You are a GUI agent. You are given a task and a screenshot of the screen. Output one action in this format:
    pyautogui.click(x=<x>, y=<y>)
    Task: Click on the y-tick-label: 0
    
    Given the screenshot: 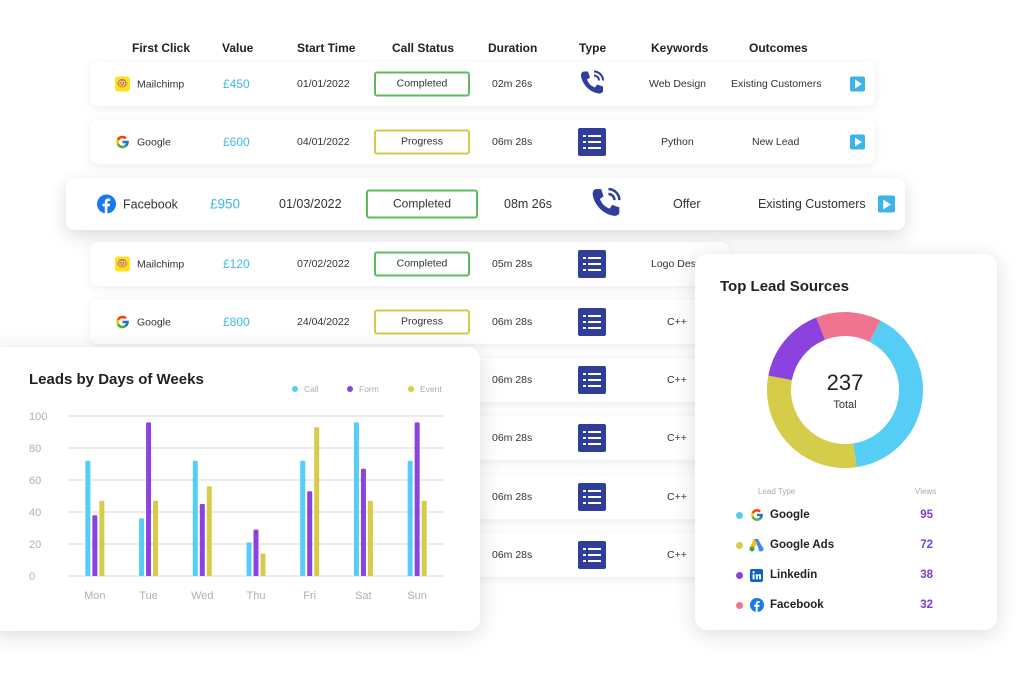 What is the action you would take?
    pyautogui.click(x=32, y=577)
    